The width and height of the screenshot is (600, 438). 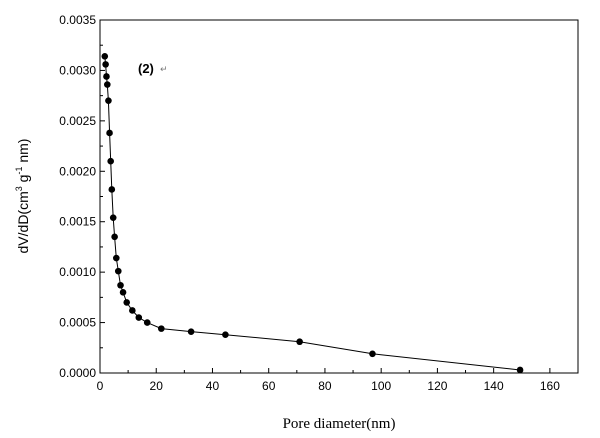 What do you see at coordinates (77, 70) in the screenshot?
I see `y-tick-label: 0.0030` at bounding box center [77, 70].